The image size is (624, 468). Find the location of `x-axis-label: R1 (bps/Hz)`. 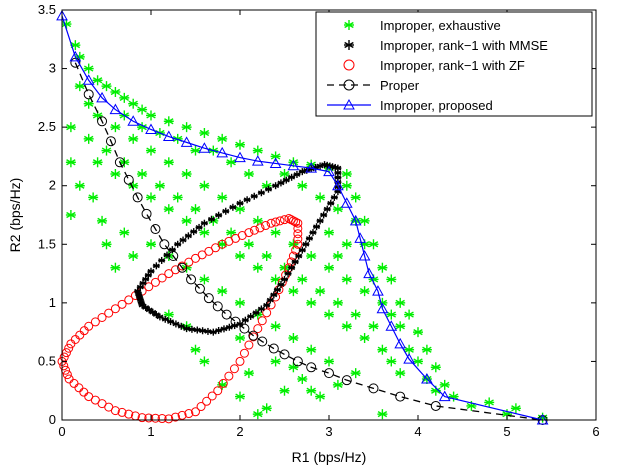

x-axis-label: R1 (bps/Hz) is located at coordinates (329, 457).